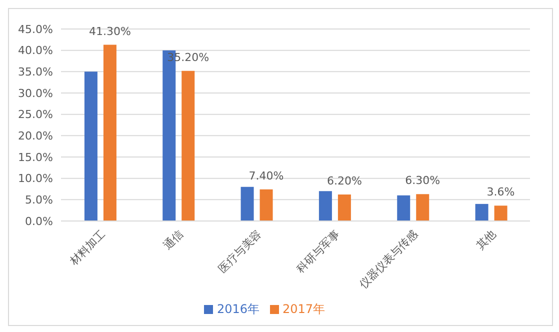 The width and height of the screenshot is (559, 332). I want to click on y-tick-label: 15.0%, so click(35, 157).